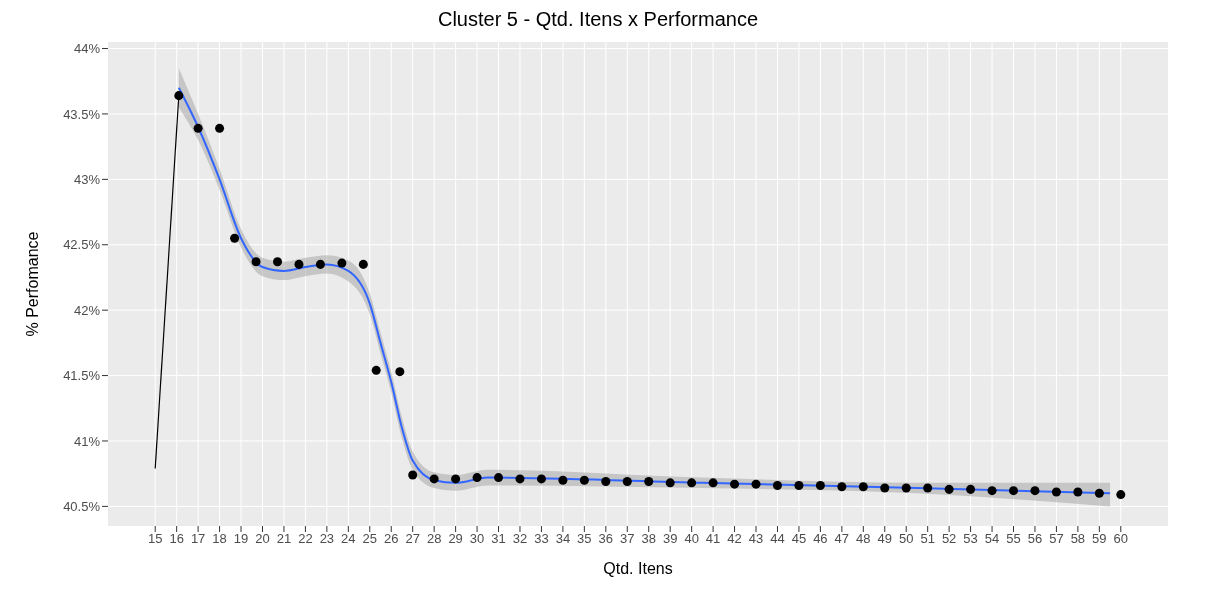 This screenshot has height=601, width=1205. I want to click on x-tick-label: 29, so click(455, 539).